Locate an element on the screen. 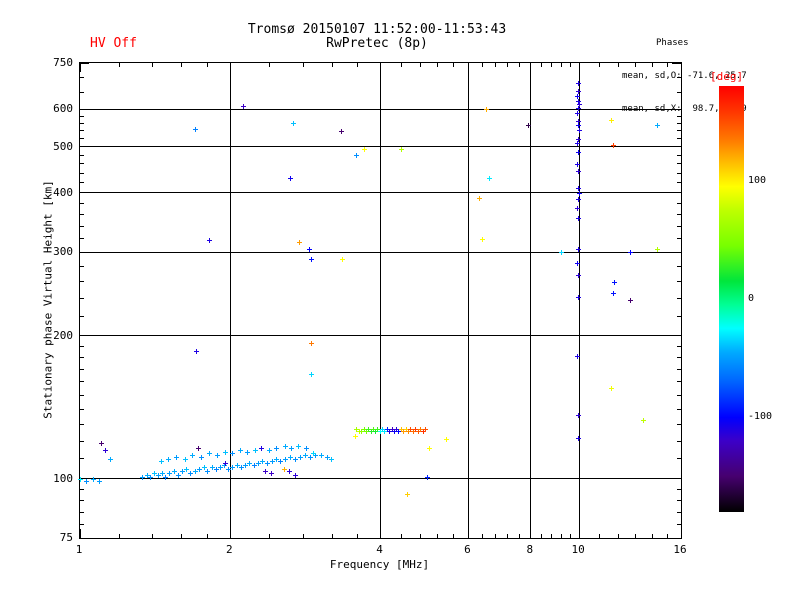 Image resolution: width=800 pixels, height=600 pixels. y-tick-label: 200 is located at coordinates (63, 335).